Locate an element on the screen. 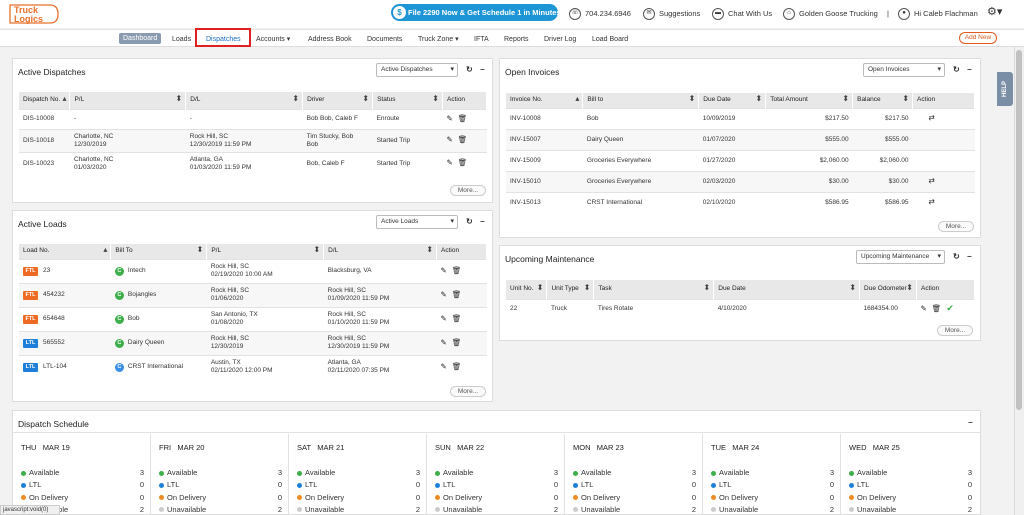 This screenshot has width=1024, height=515. col-balance: Balance is located at coordinates (883, 100).